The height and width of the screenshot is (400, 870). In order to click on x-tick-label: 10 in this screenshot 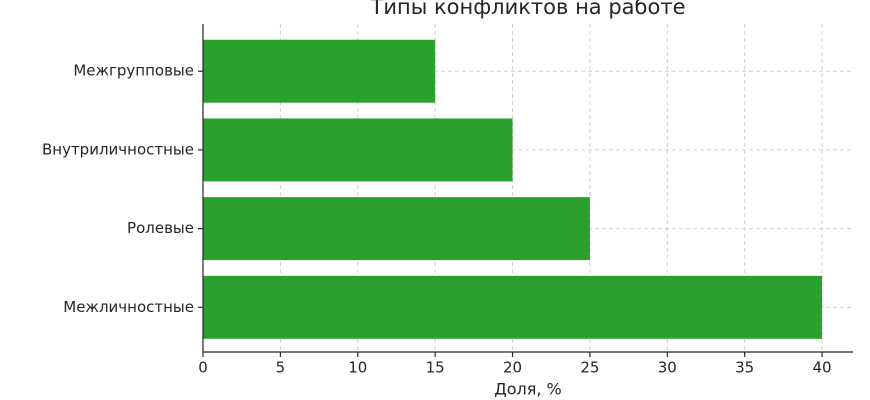, I will do `click(357, 368)`.